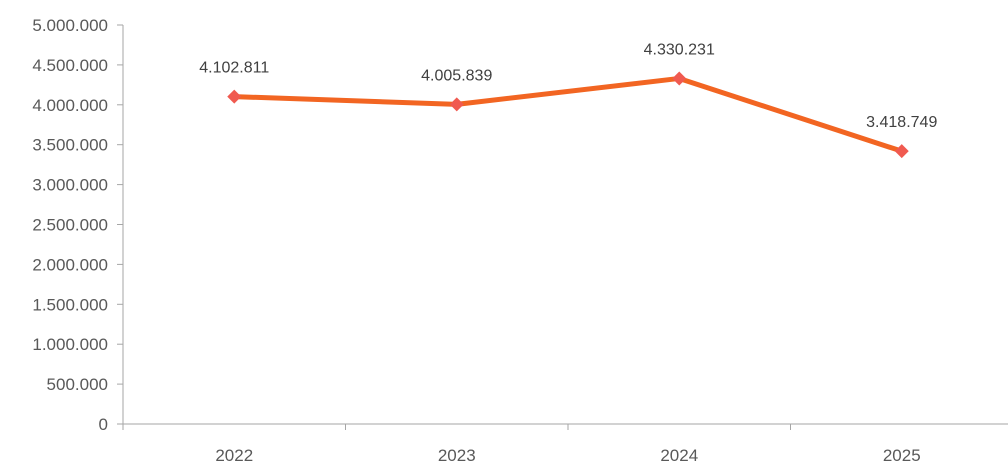  Describe the element at coordinates (70, 264) in the screenshot. I see `y-tick-label: 2.000.000` at that location.